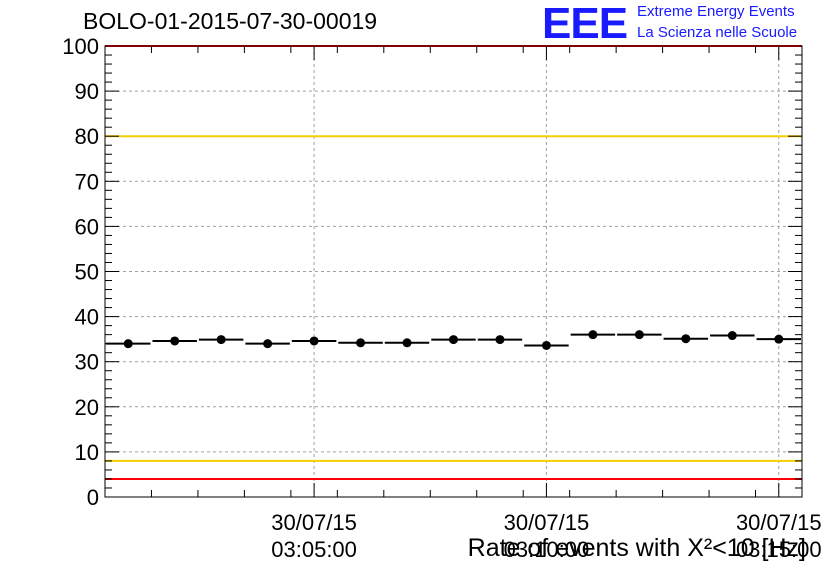  I want to click on y-tick-label: 60, so click(87, 226).